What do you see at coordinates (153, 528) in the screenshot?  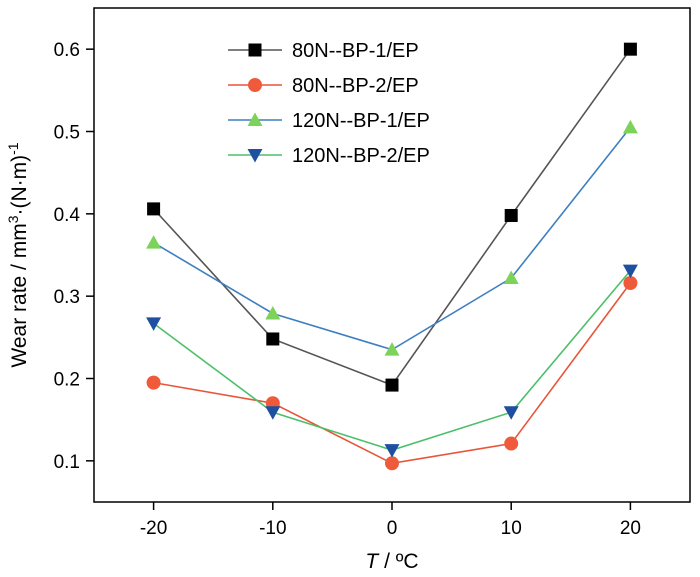 I see `x-tick-label: -20` at bounding box center [153, 528].